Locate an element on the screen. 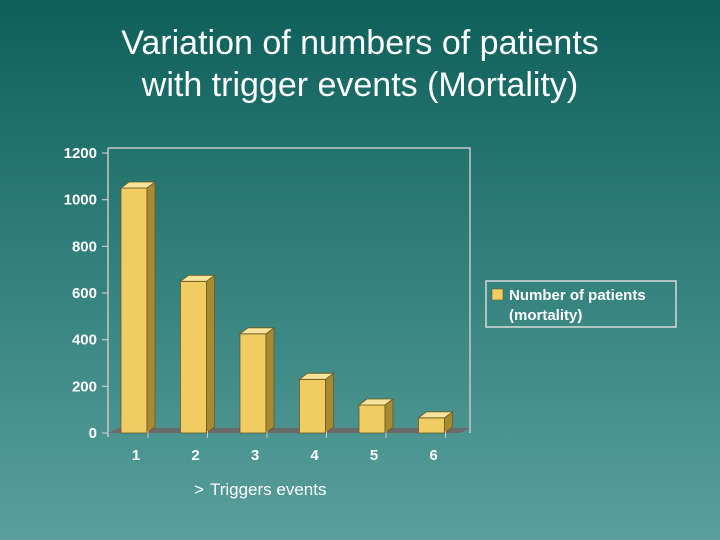 This screenshot has width=720, height=540. y-tick-label-5: 1000 is located at coordinates (80, 200).